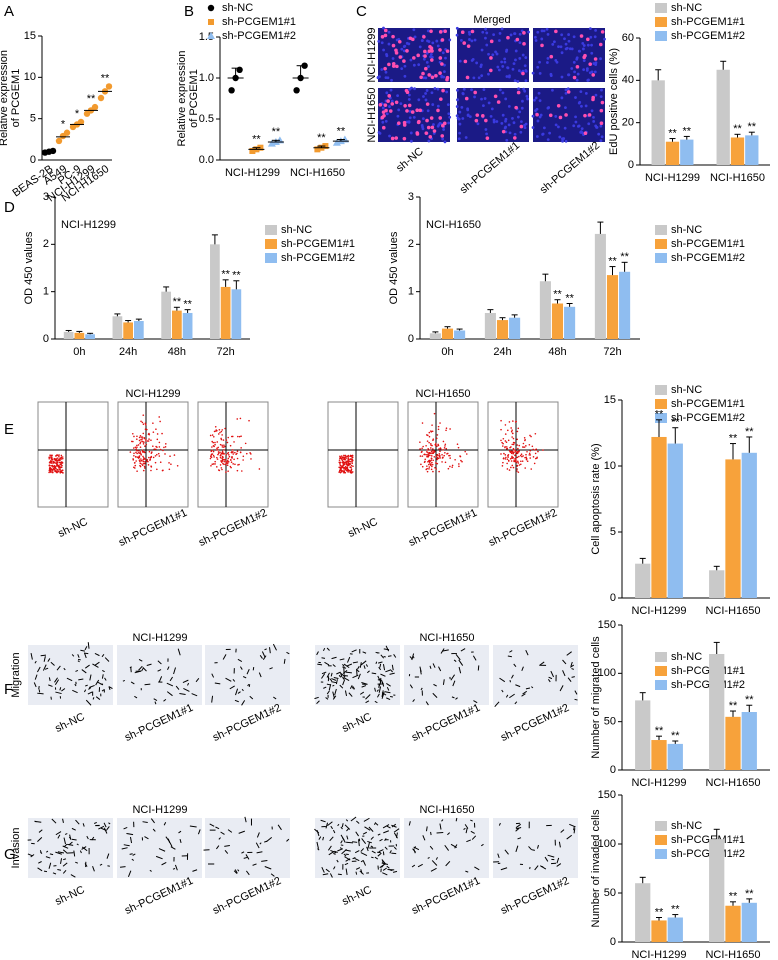 This screenshot has height=960, width=778. I want to click on y-tick-label: 2, so click(411, 244).